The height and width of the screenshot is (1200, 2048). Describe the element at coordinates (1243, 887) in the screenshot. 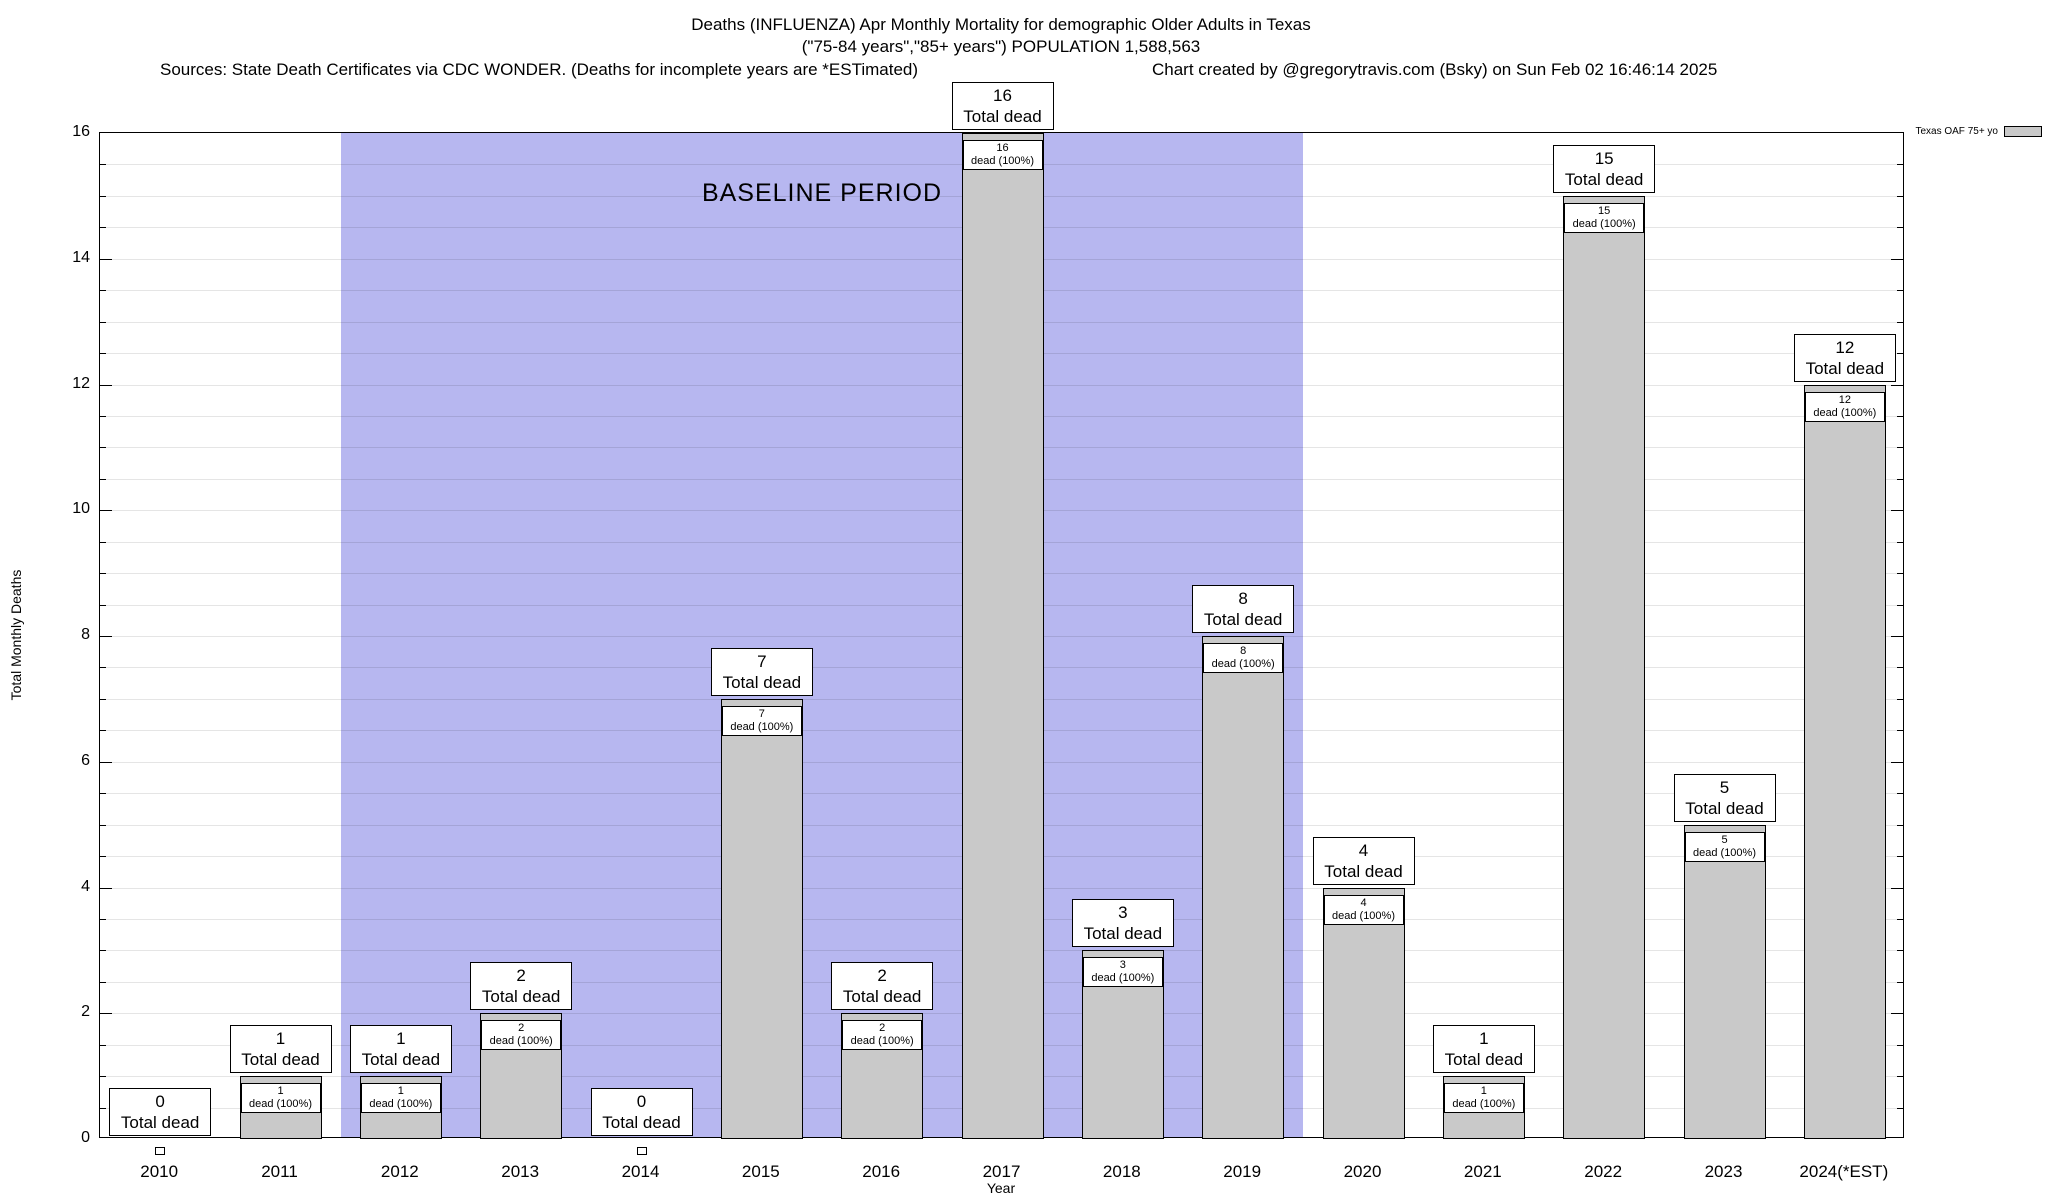

I see `bar-2019` at that location.